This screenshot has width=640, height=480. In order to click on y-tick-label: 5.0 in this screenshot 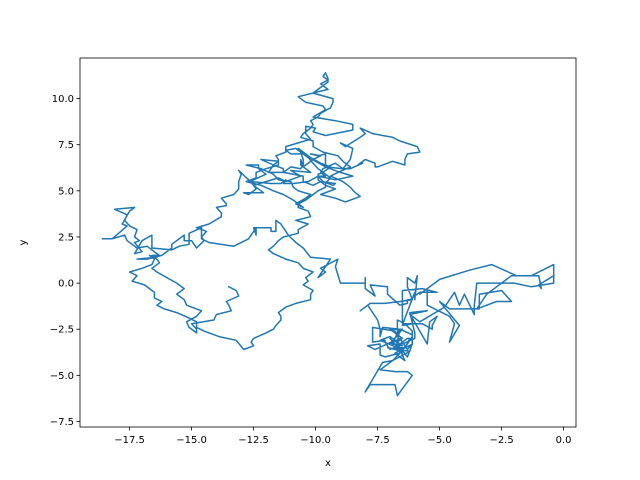, I will do `click(66, 191)`.